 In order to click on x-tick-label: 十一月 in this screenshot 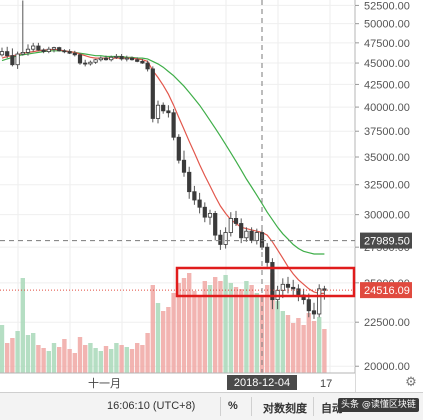, I will do `click(104, 383)`.